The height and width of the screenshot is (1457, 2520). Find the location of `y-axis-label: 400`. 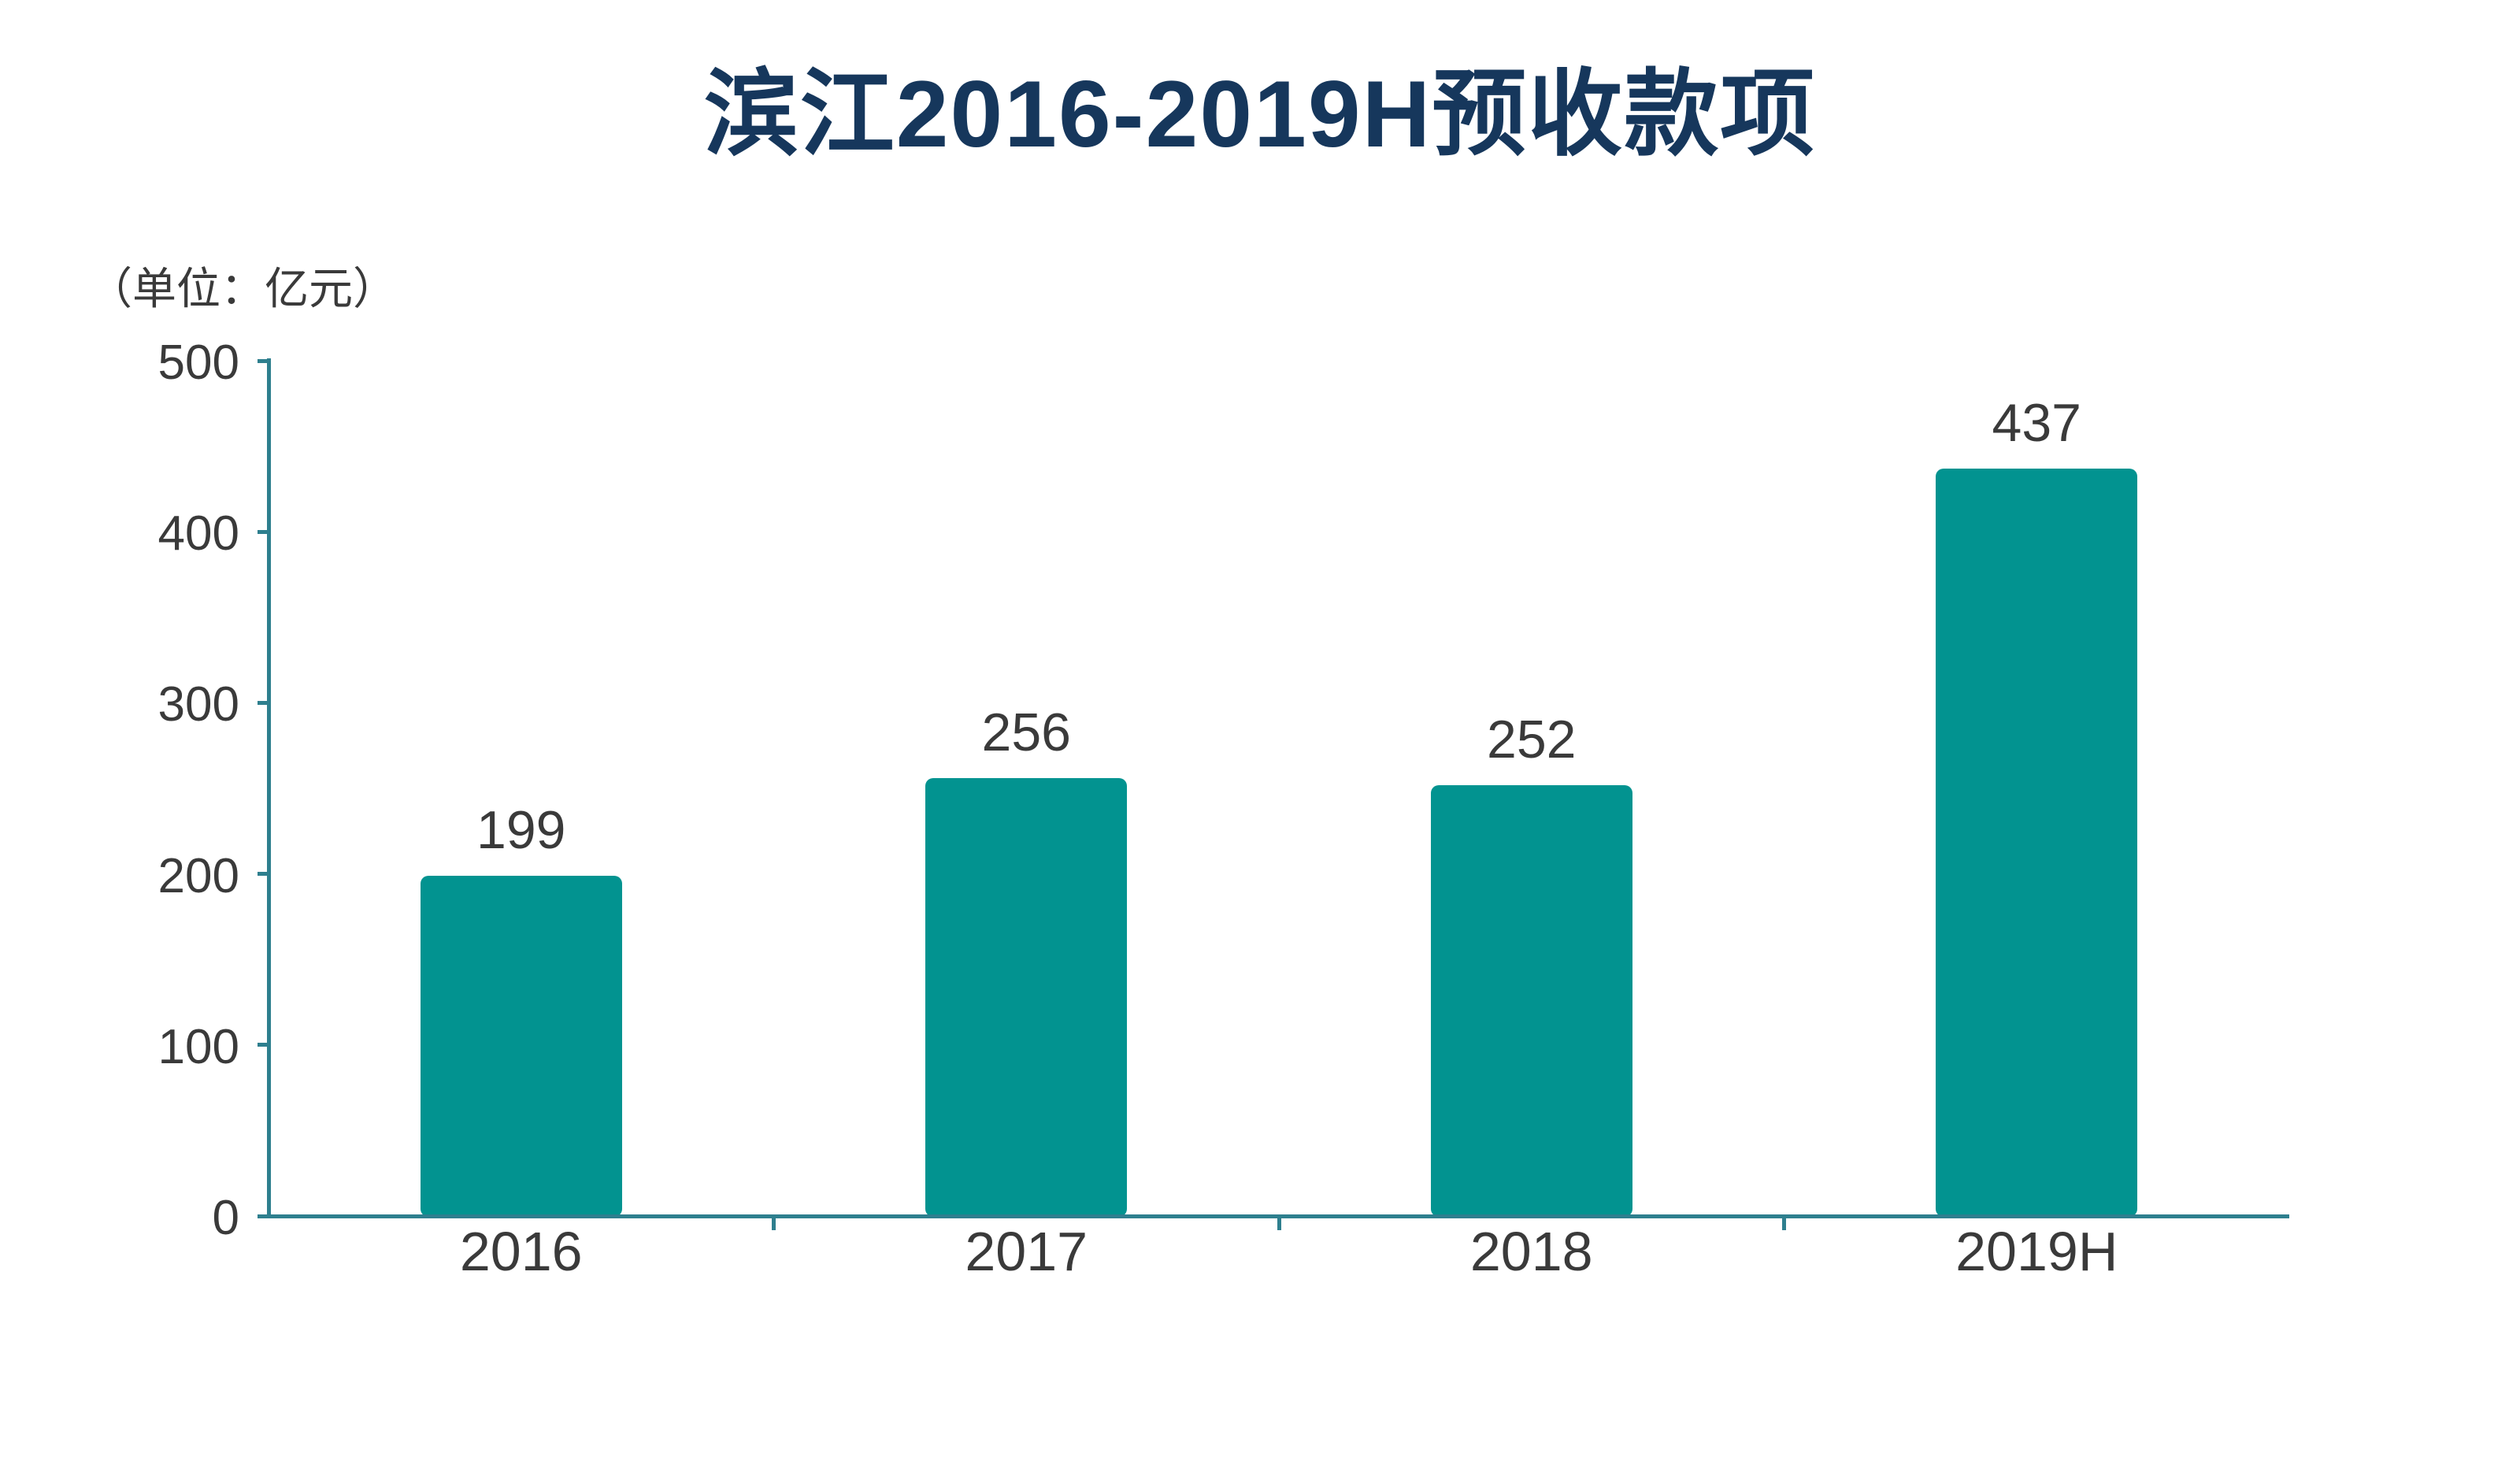

y-axis-label: 400 is located at coordinates (198, 534).